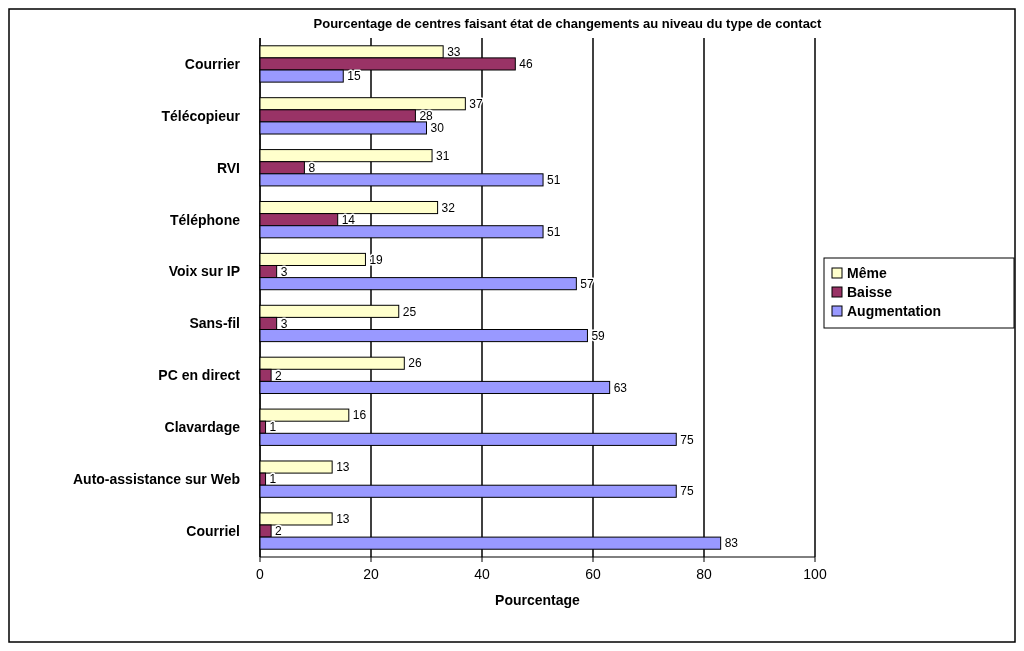  I want to click on y-tick-label: RVI, so click(228, 167).